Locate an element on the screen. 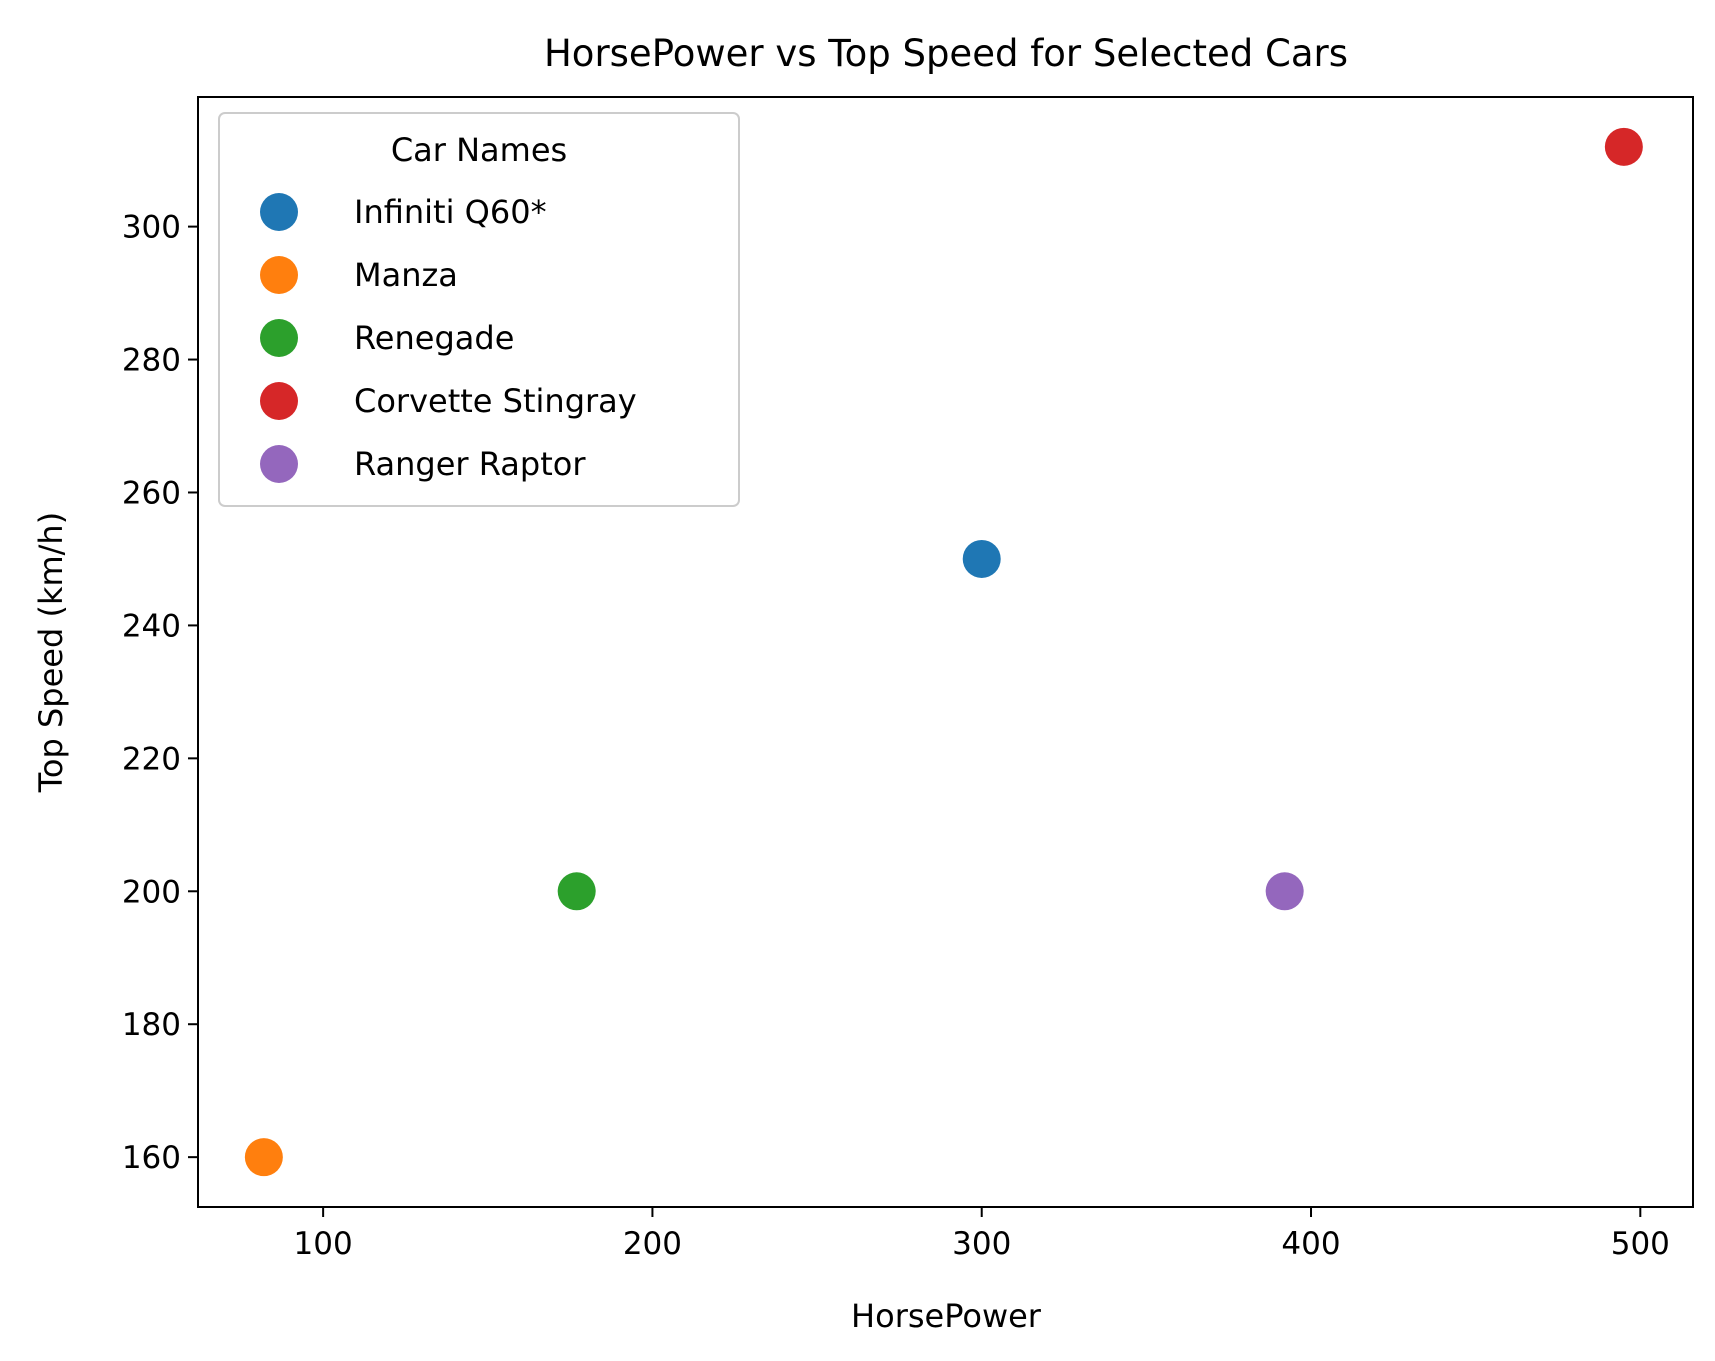 Image resolution: width=1715 pixels, height=1361 pixels. y-tick-label: 160 is located at coordinates (151, 1158).